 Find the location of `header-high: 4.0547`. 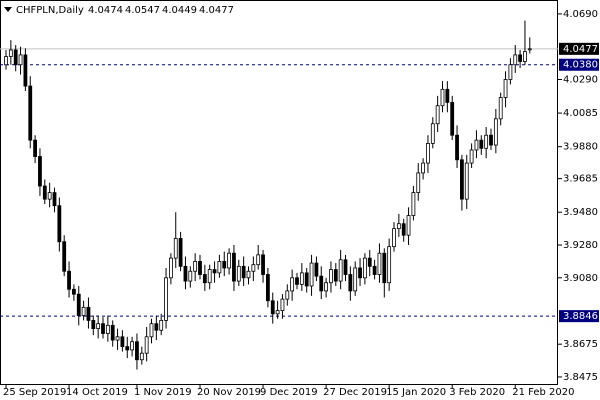

header-high: 4.0547 is located at coordinates (142, 10).